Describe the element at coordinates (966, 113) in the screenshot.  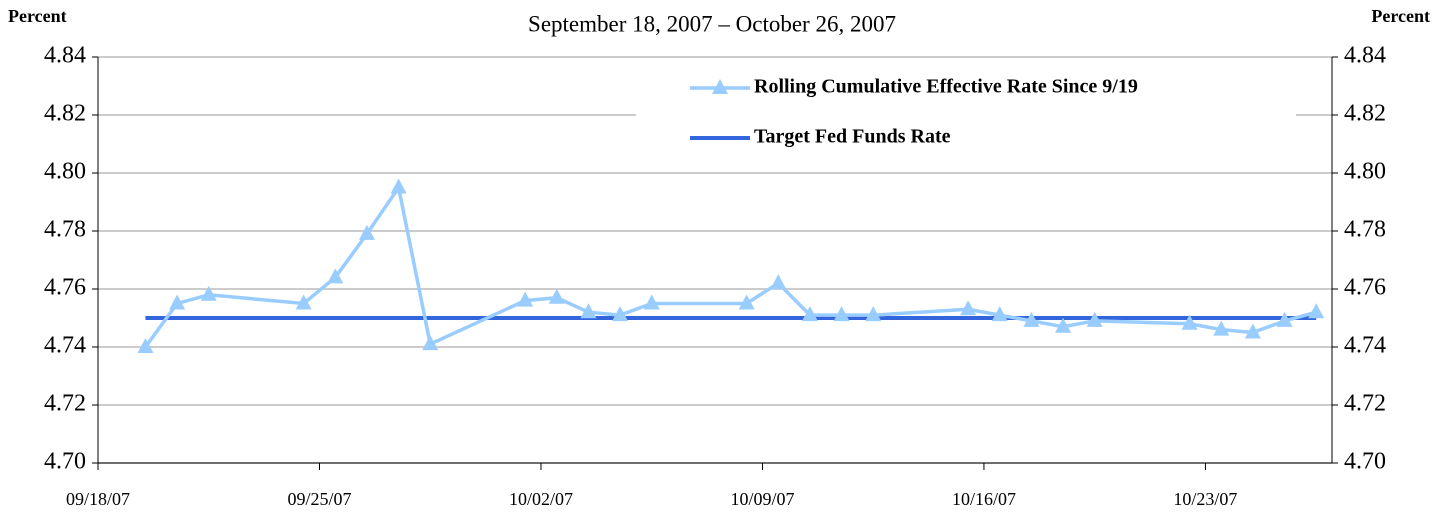
I see `legend-box` at that location.